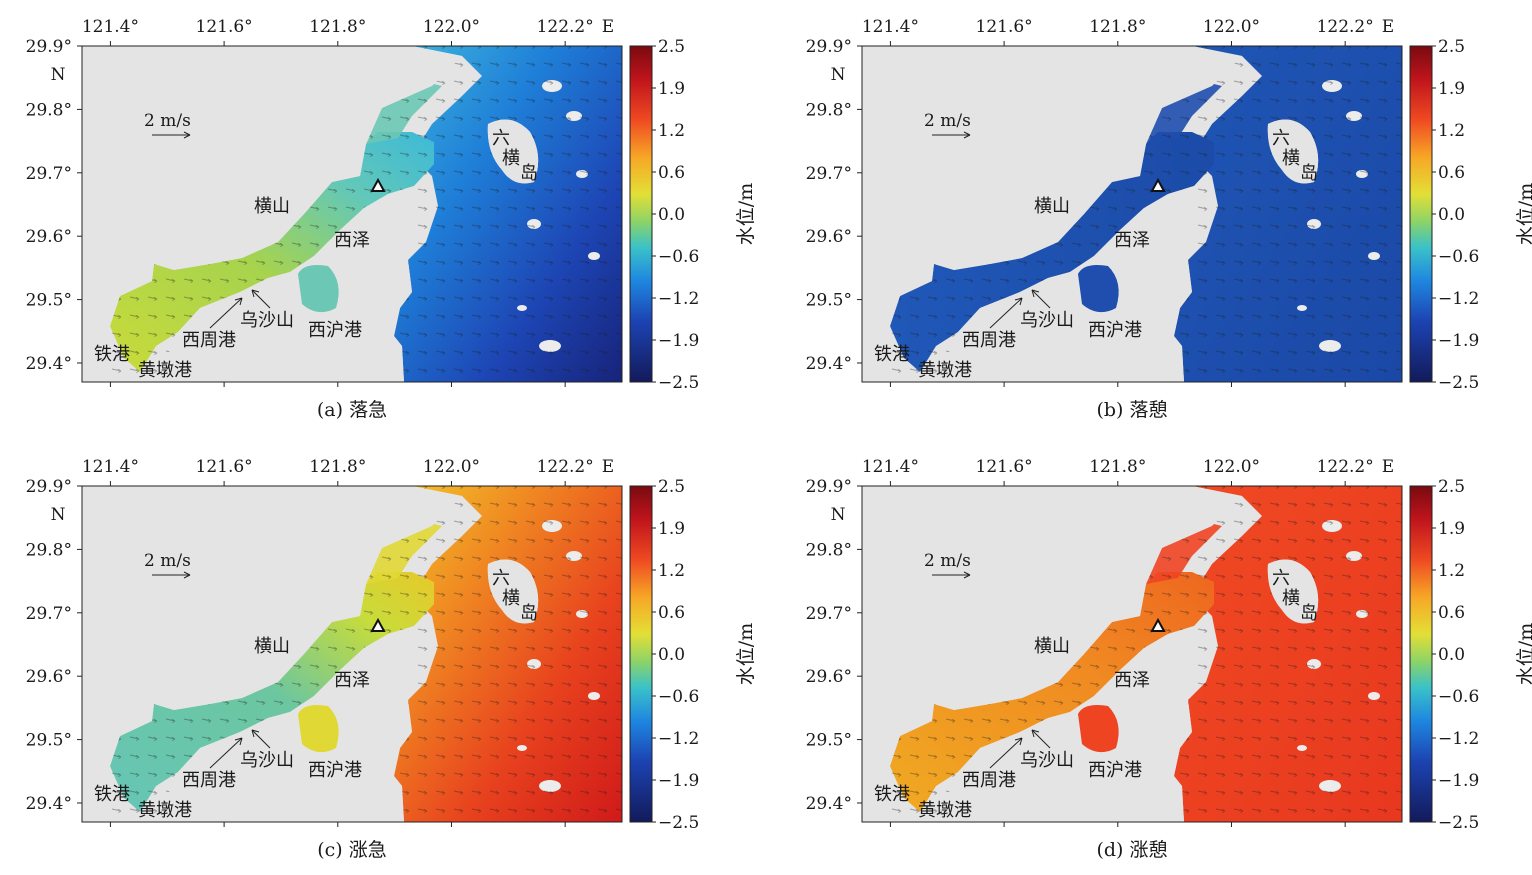 The height and width of the screenshot is (875, 1532). I want to click on lon-tick-label: 121.4°, so click(110, 467).